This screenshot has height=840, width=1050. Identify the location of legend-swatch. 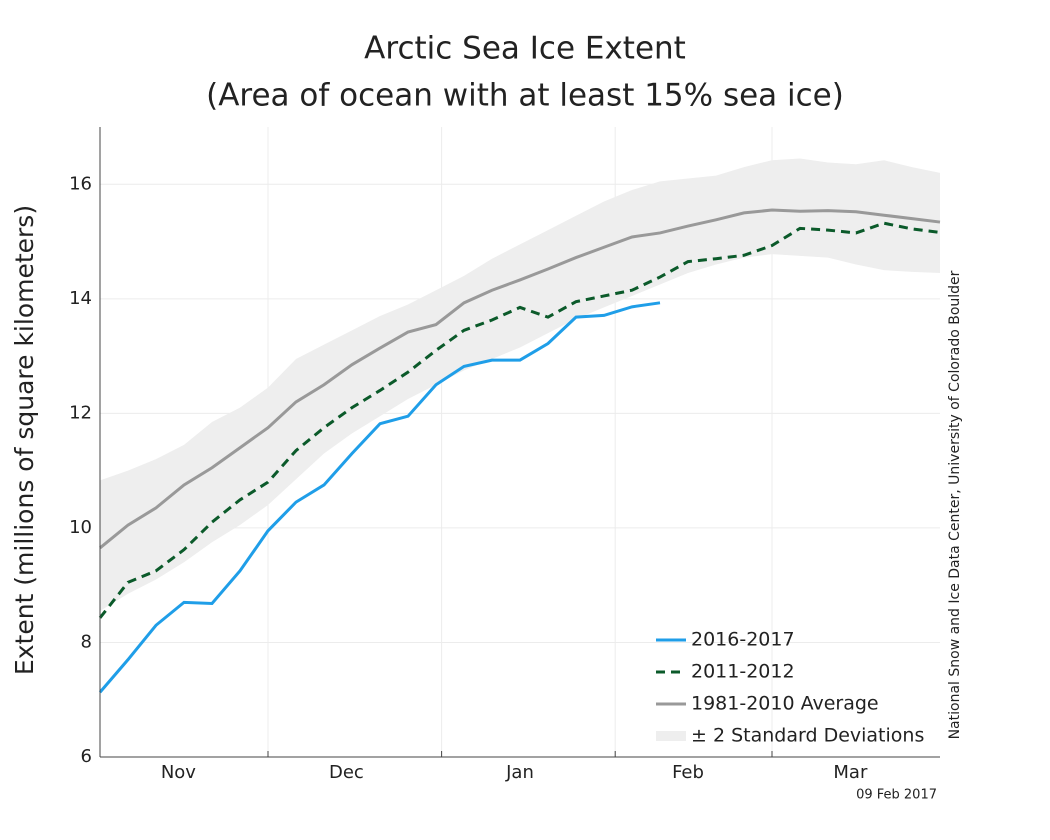
(671, 736).